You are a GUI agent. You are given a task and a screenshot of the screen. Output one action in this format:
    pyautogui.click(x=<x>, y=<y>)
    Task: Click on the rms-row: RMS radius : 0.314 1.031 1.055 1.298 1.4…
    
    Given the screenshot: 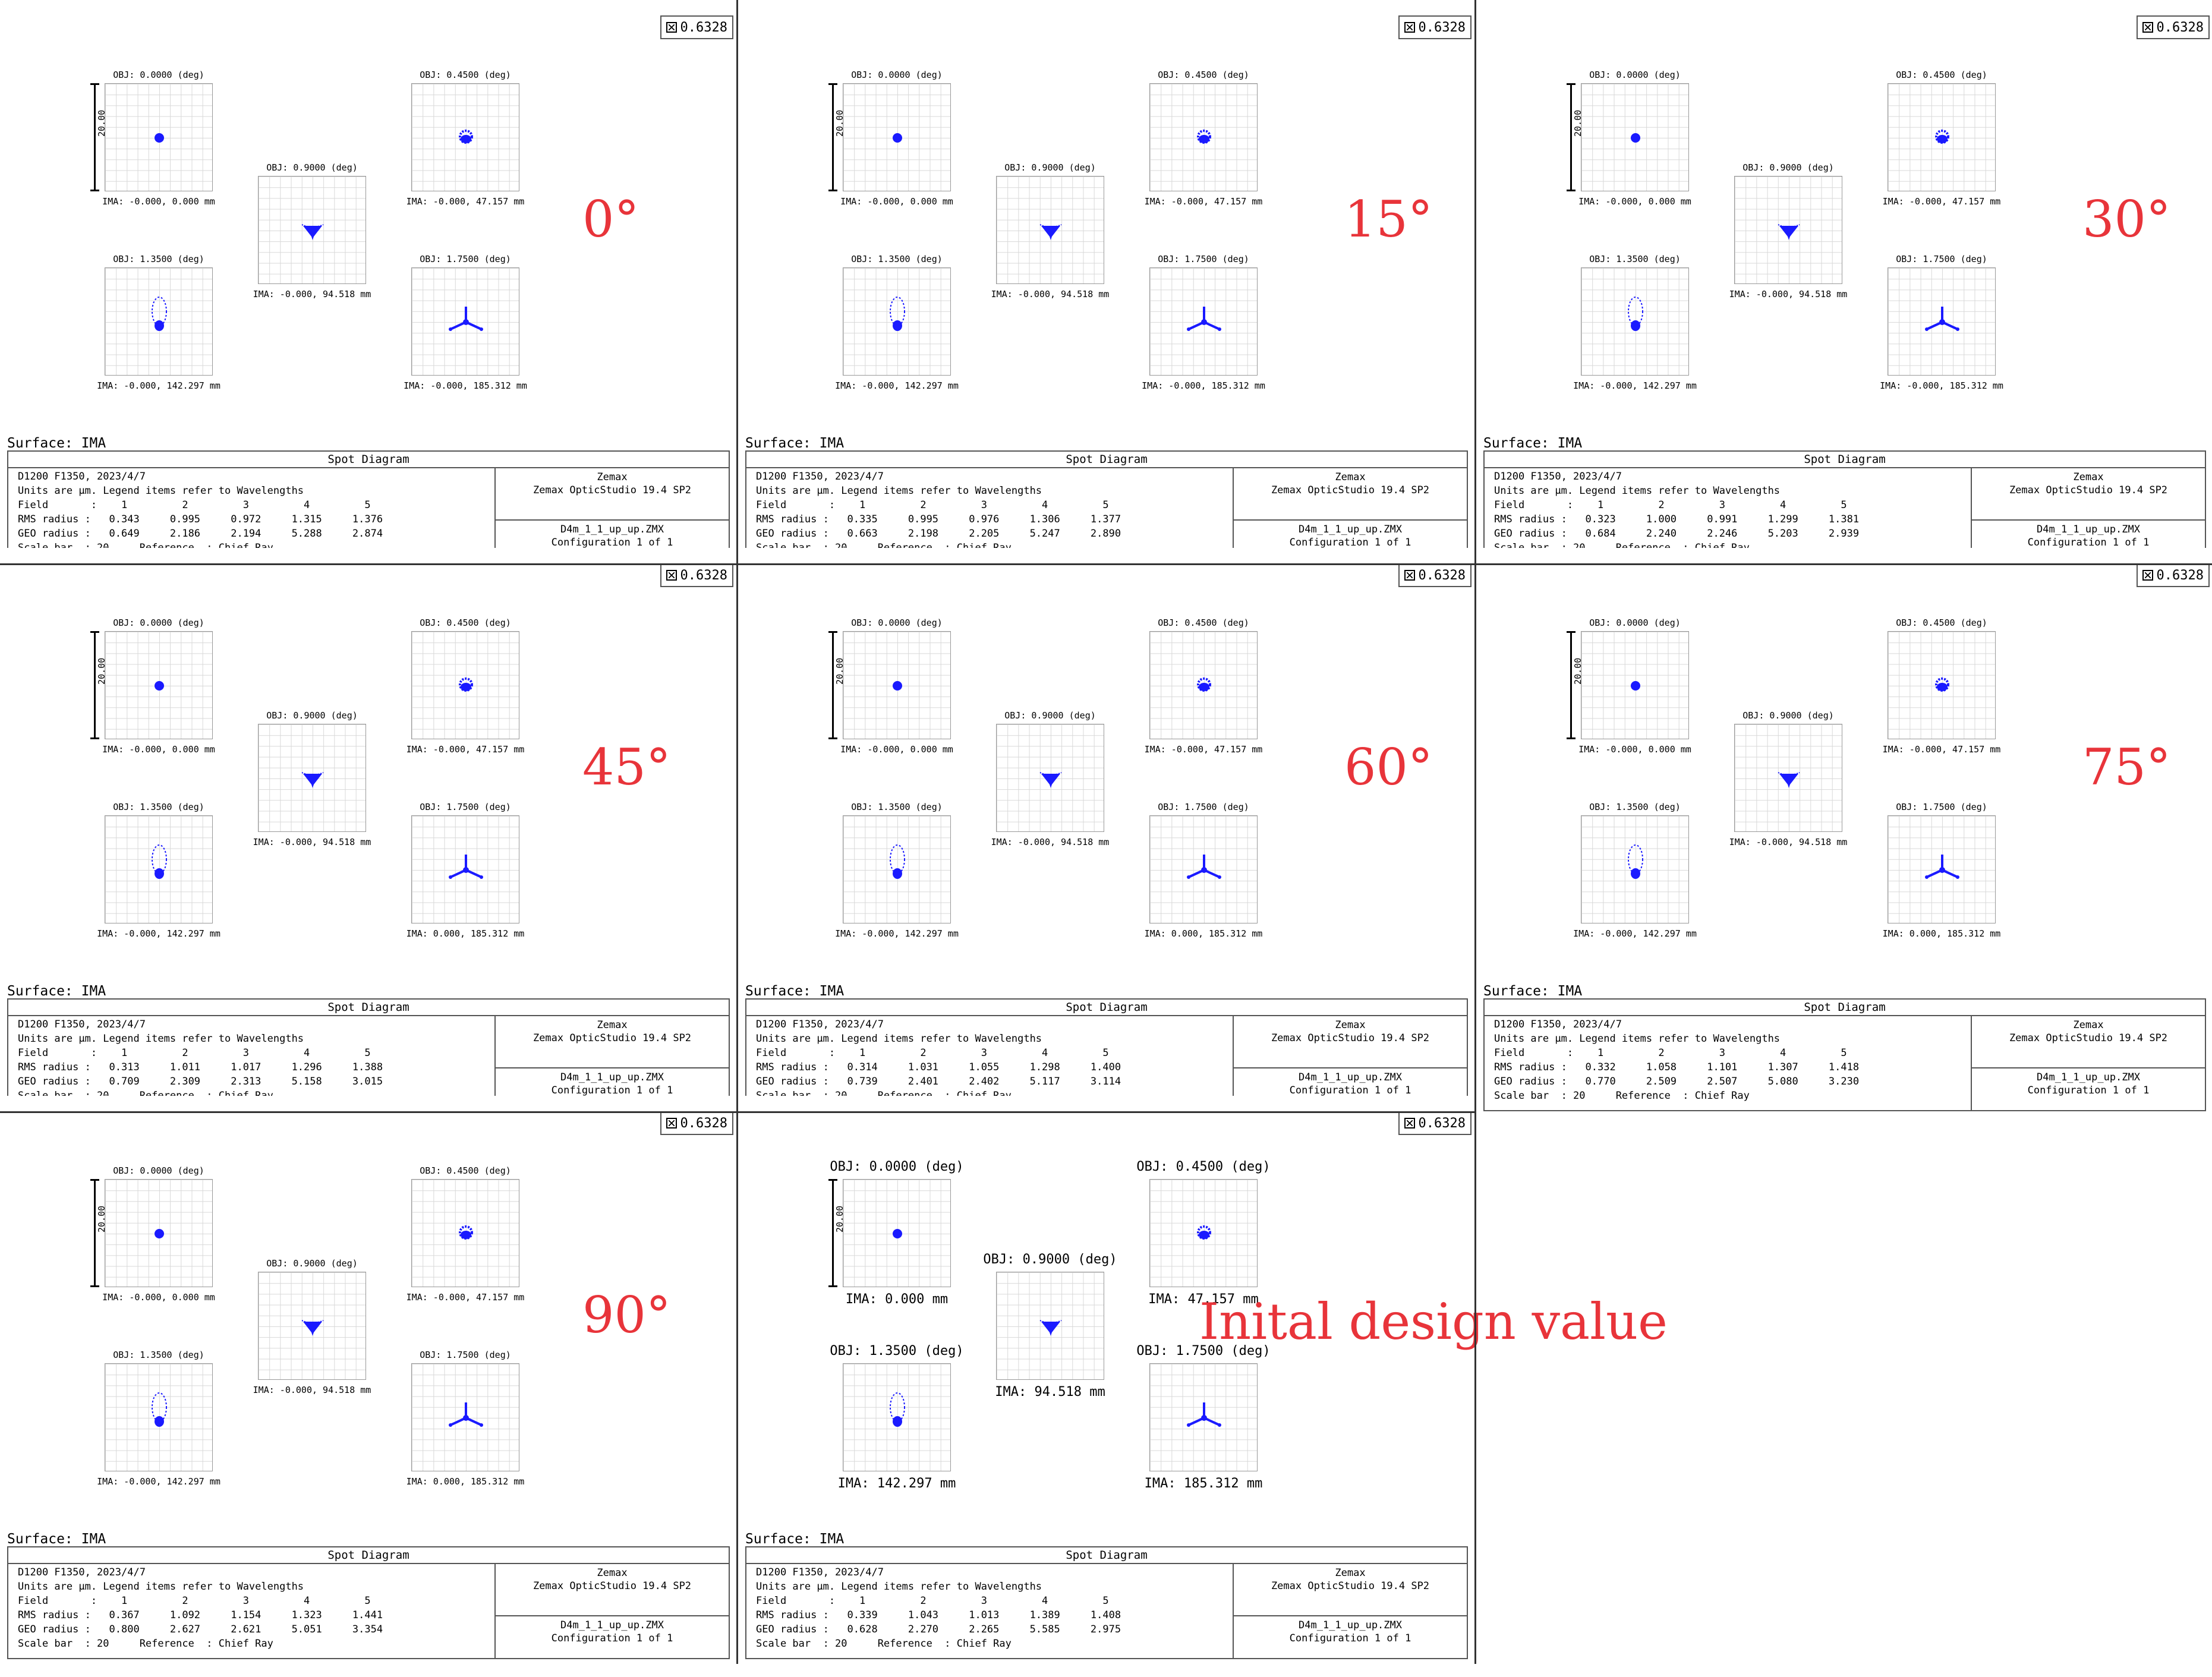 What is the action you would take?
    pyautogui.click(x=954, y=1067)
    